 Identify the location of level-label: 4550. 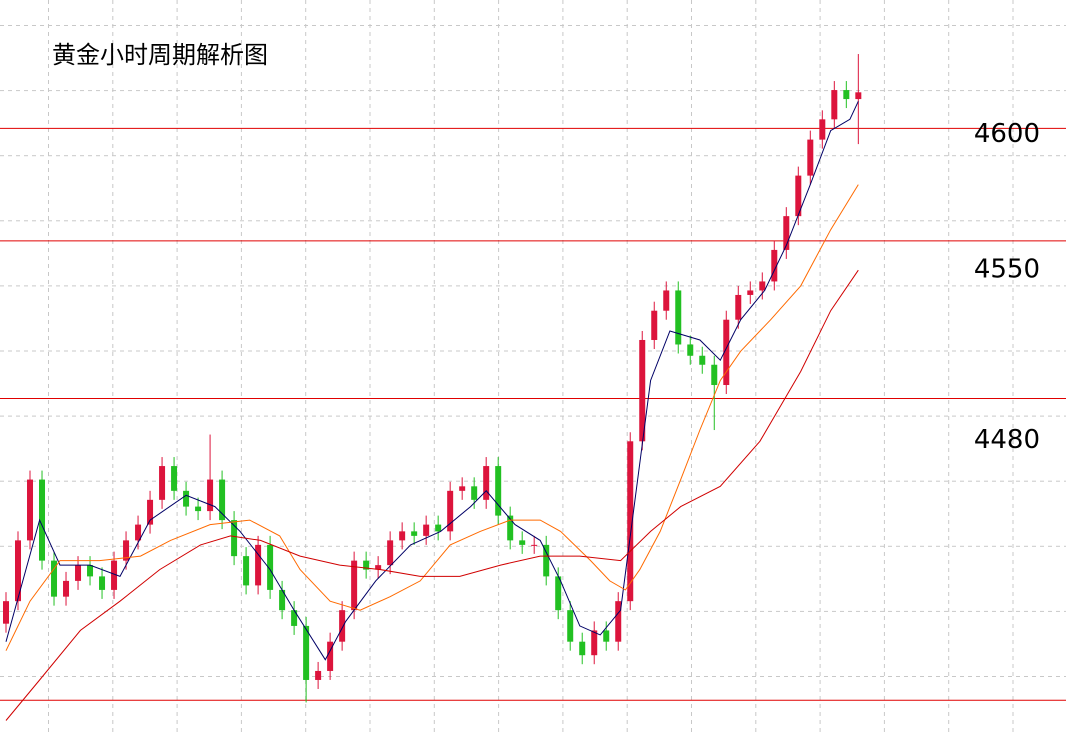
(1007, 269).